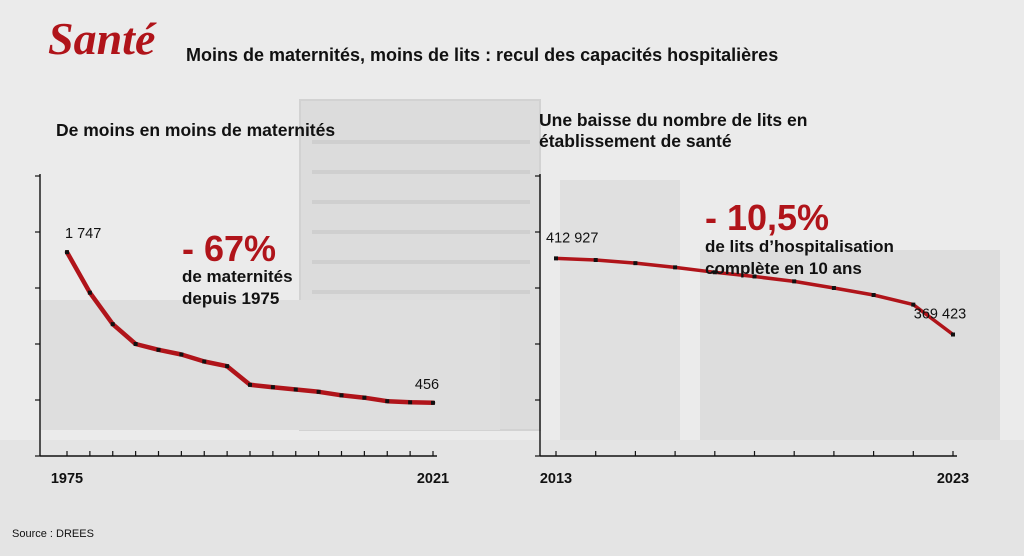  I want to click on data-label: 1 747, so click(83, 234).